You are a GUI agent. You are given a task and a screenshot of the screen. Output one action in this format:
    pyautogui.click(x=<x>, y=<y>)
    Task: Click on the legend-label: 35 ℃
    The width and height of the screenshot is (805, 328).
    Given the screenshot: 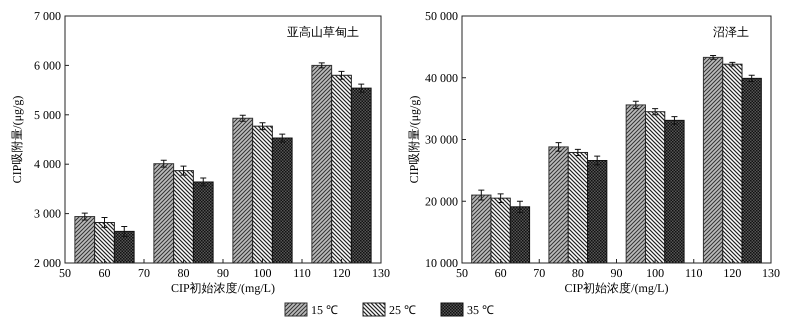 What is the action you would take?
    pyautogui.click(x=480, y=310)
    